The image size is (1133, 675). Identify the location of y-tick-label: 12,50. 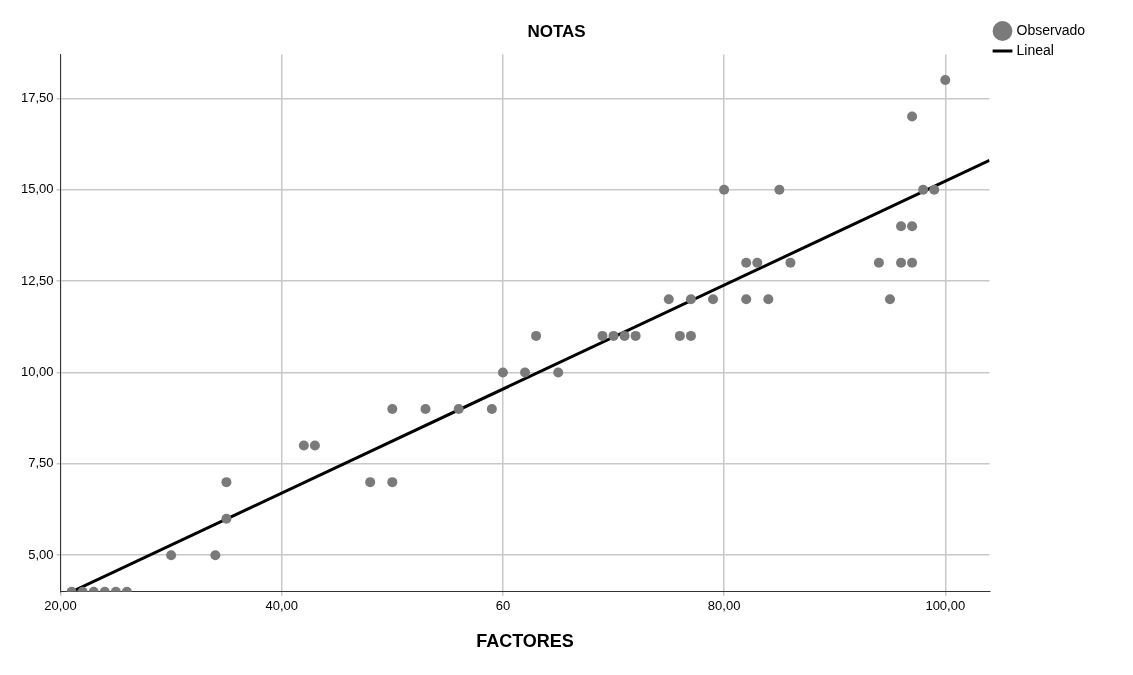
(37, 280).